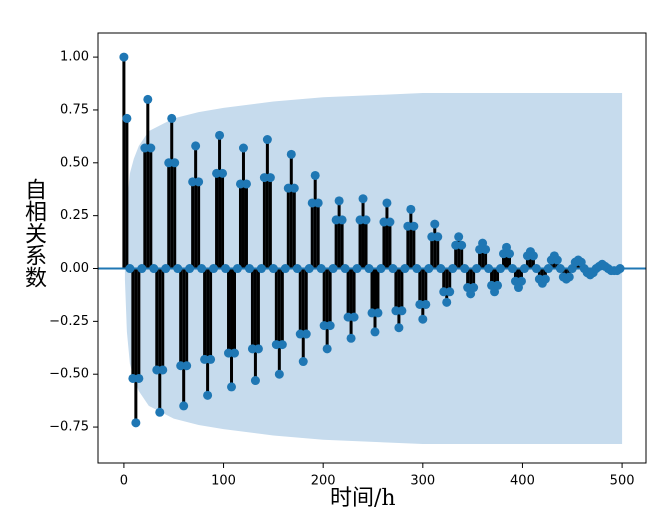  Describe the element at coordinates (422, 481) in the screenshot. I see `x-tick-label: 300` at that location.